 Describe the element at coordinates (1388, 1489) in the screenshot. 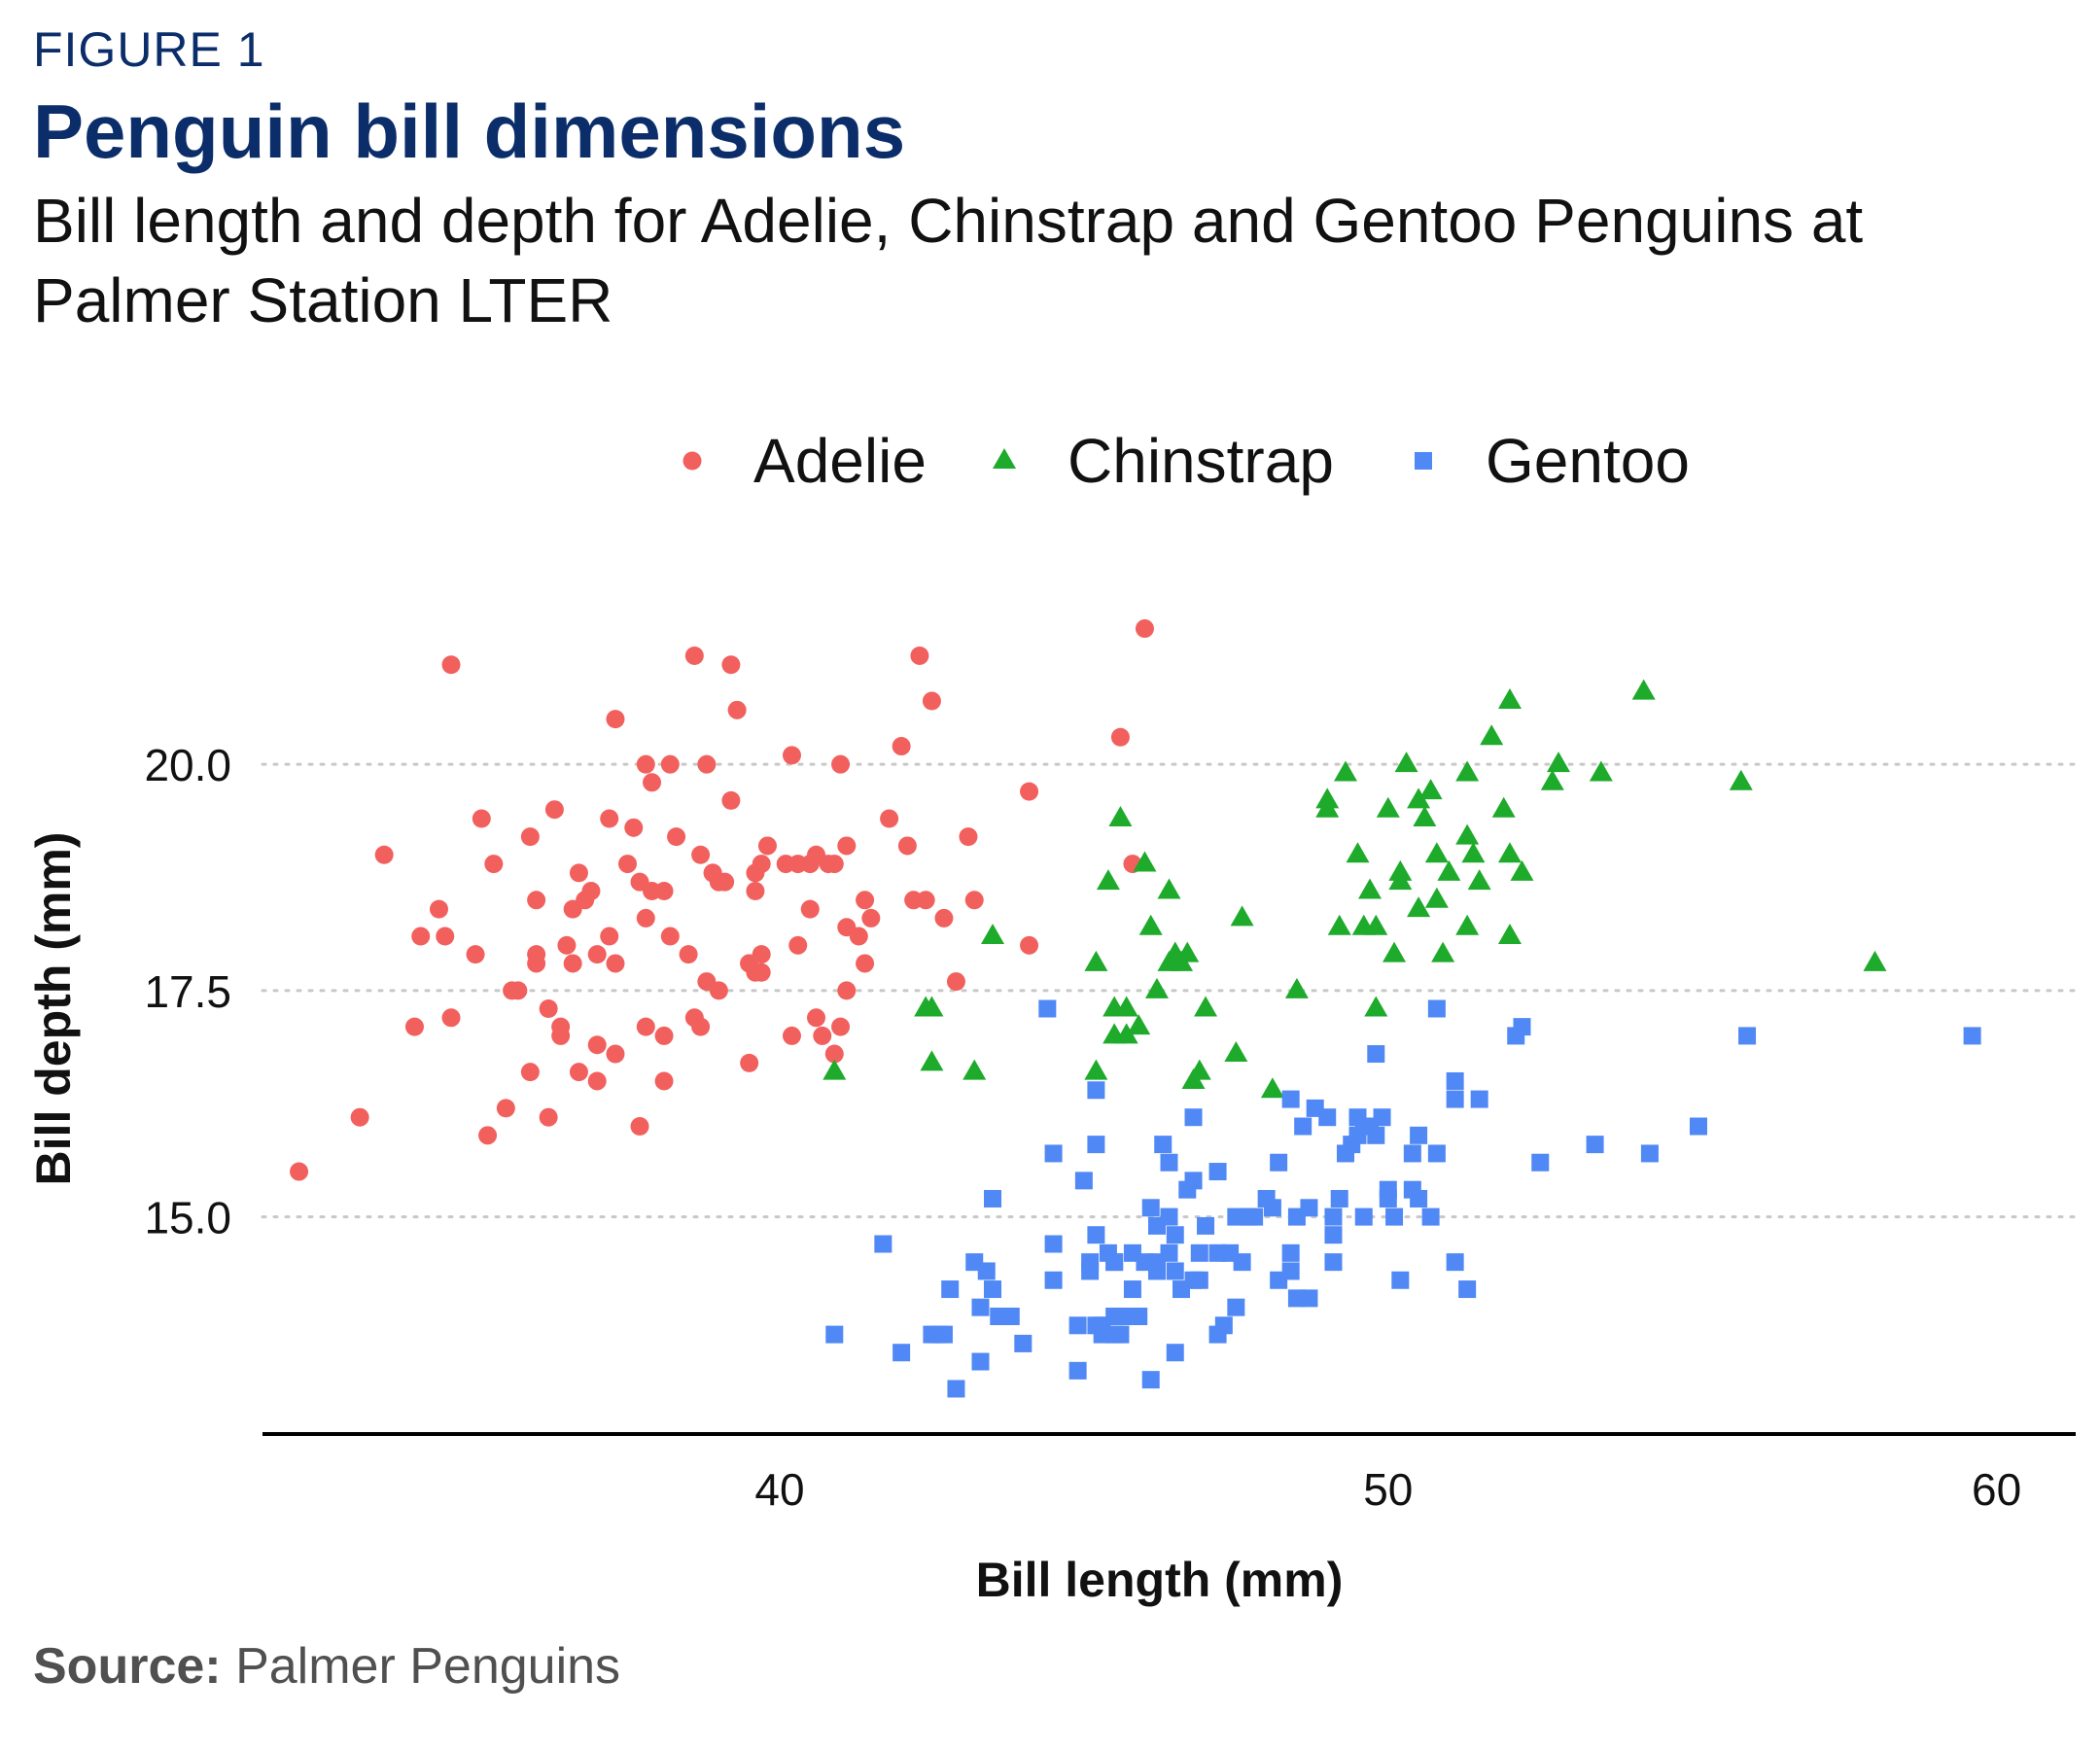

I see `x-tick-label: 50` at that location.